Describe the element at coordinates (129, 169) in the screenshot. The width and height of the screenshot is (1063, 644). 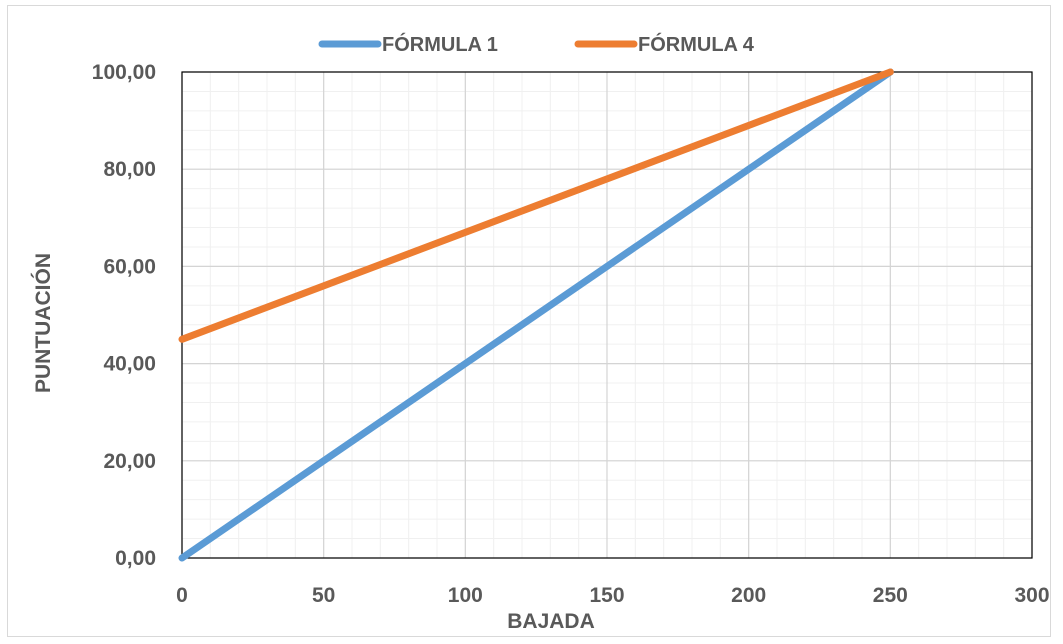
I see `y-tick-label: 80,00` at that location.